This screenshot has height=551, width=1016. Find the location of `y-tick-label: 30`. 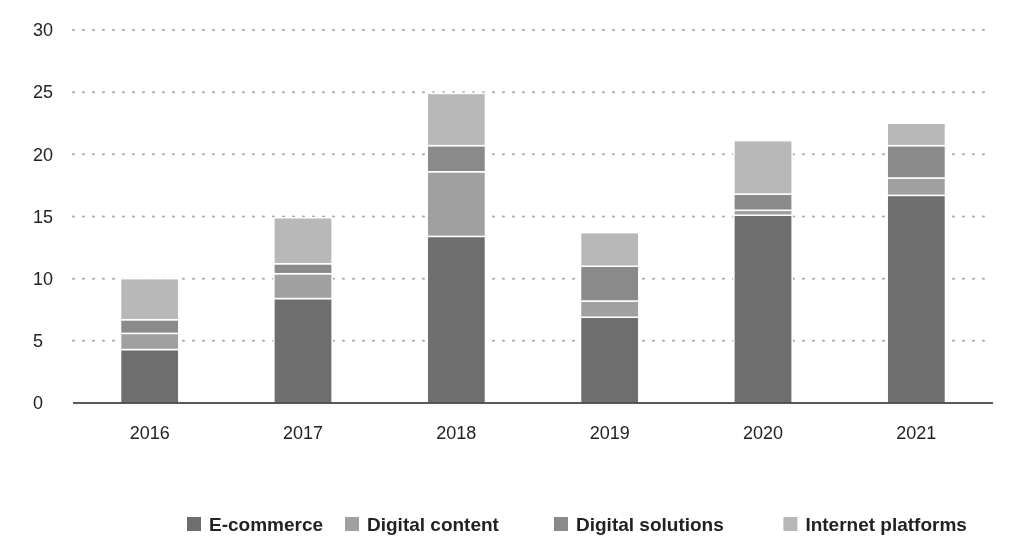

y-tick-label: 30 is located at coordinates (43, 30).